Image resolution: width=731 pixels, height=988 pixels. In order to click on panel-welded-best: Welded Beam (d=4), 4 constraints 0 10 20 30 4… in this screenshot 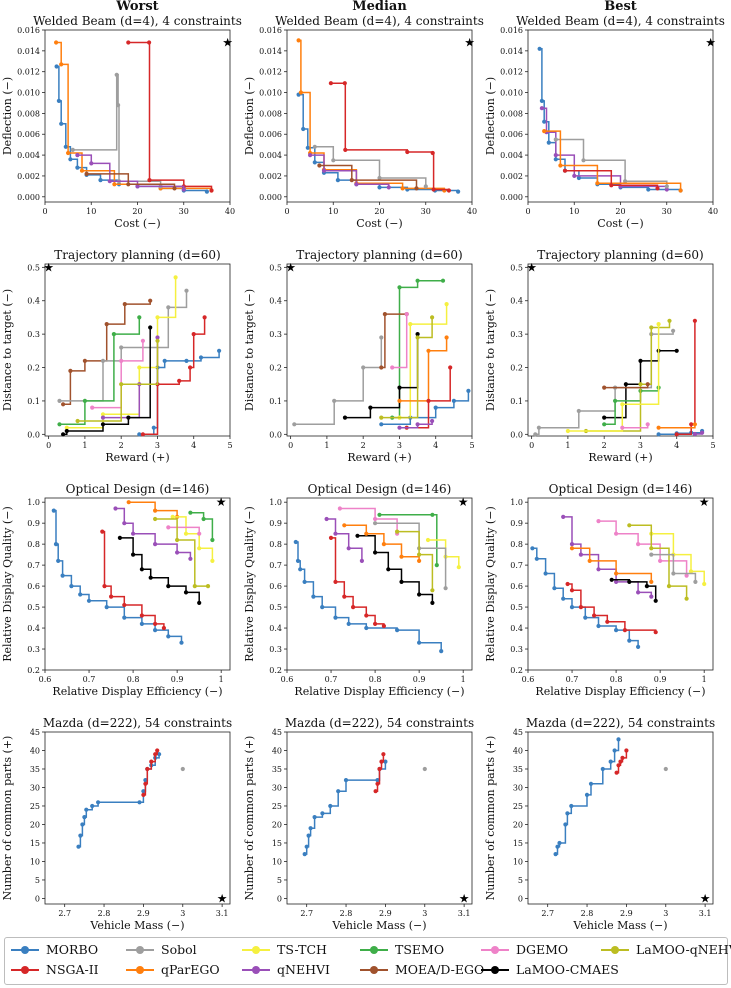, I will do `click(604, 122)`.